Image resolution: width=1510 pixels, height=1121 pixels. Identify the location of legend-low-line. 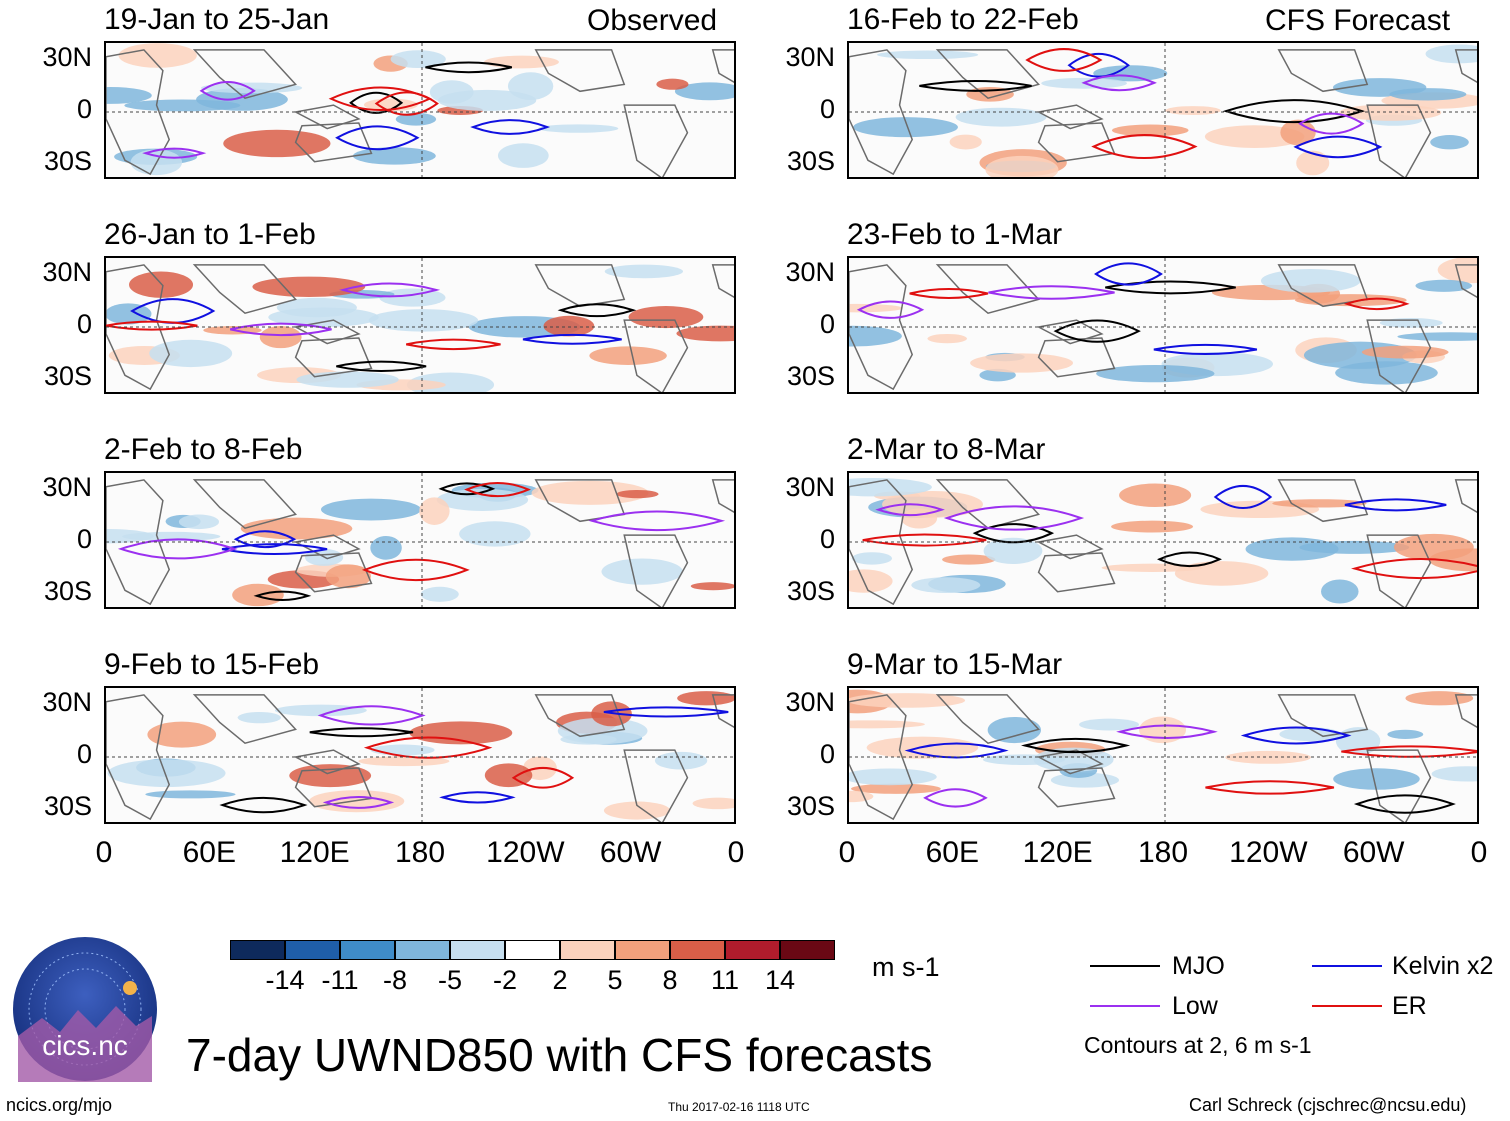
(1125, 1006).